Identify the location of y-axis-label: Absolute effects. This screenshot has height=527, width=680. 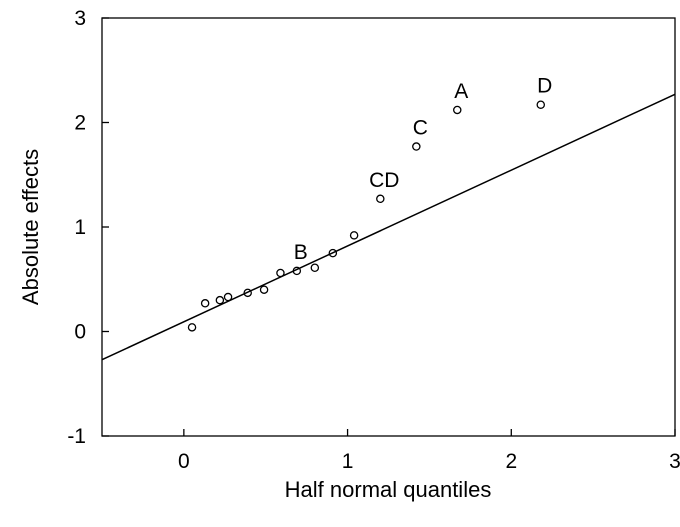
(30, 227).